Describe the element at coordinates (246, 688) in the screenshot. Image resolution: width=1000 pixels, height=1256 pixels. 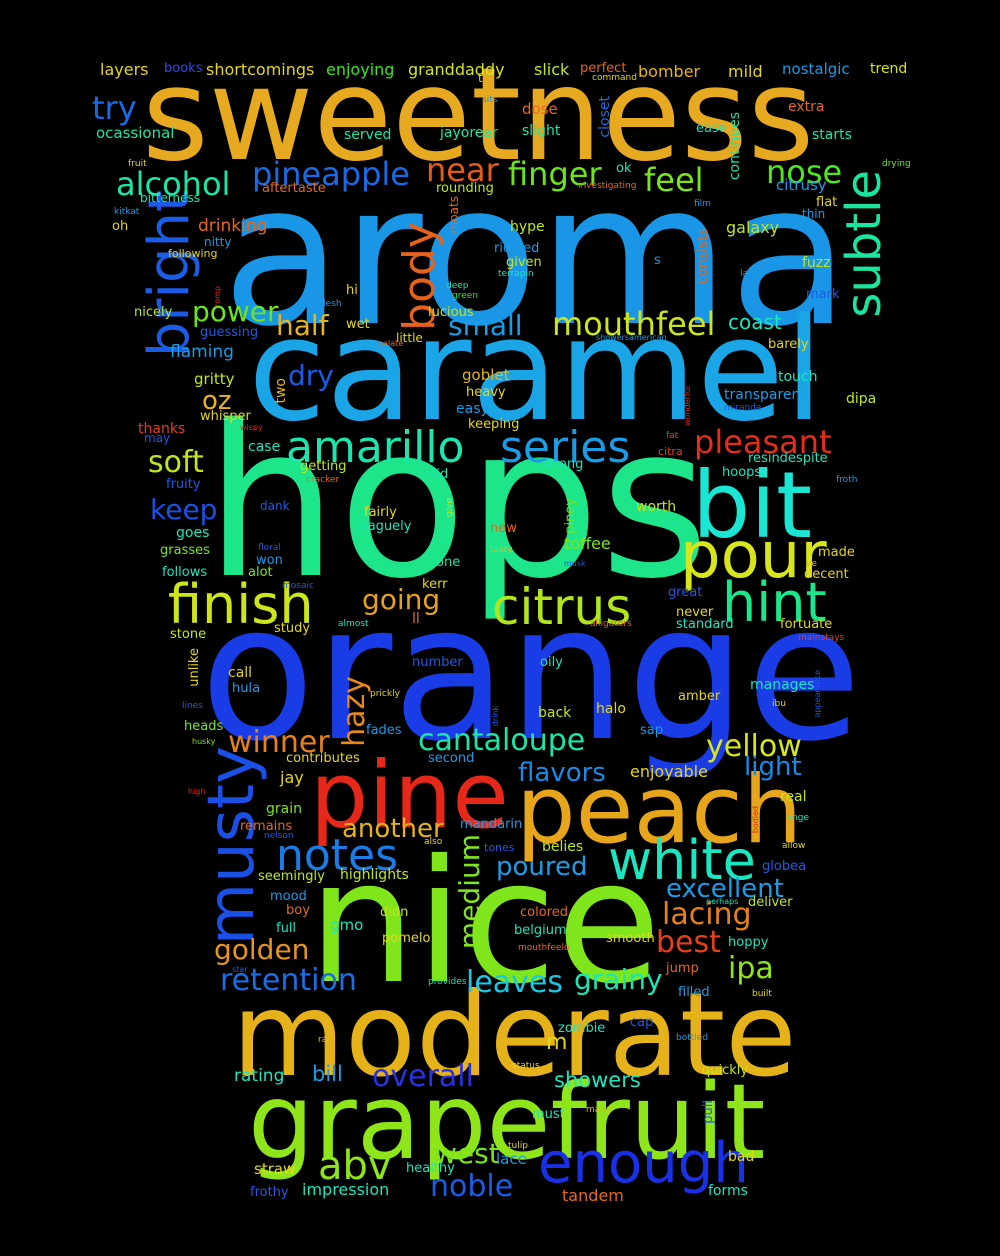
I see `word-hula: hula` at that location.